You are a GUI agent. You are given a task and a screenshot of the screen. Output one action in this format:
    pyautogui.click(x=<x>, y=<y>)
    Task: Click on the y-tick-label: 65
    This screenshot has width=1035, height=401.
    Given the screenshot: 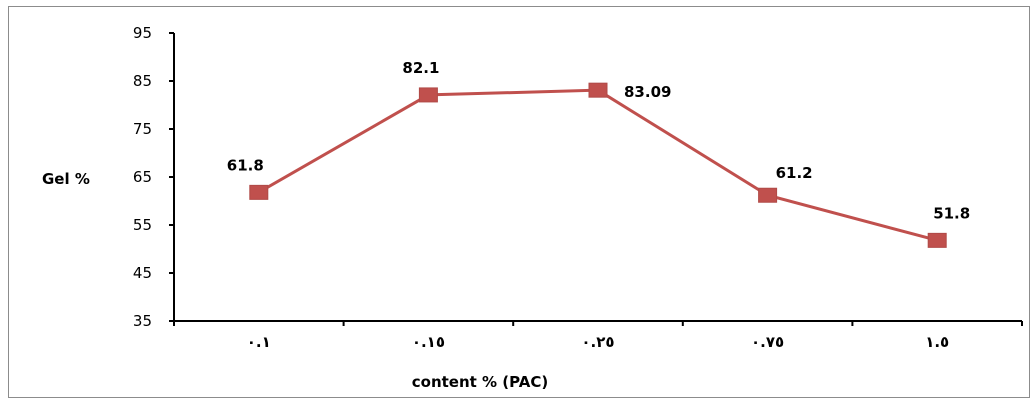 What is the action you would take?
    pyautogui.click(x=142, y=177)
    